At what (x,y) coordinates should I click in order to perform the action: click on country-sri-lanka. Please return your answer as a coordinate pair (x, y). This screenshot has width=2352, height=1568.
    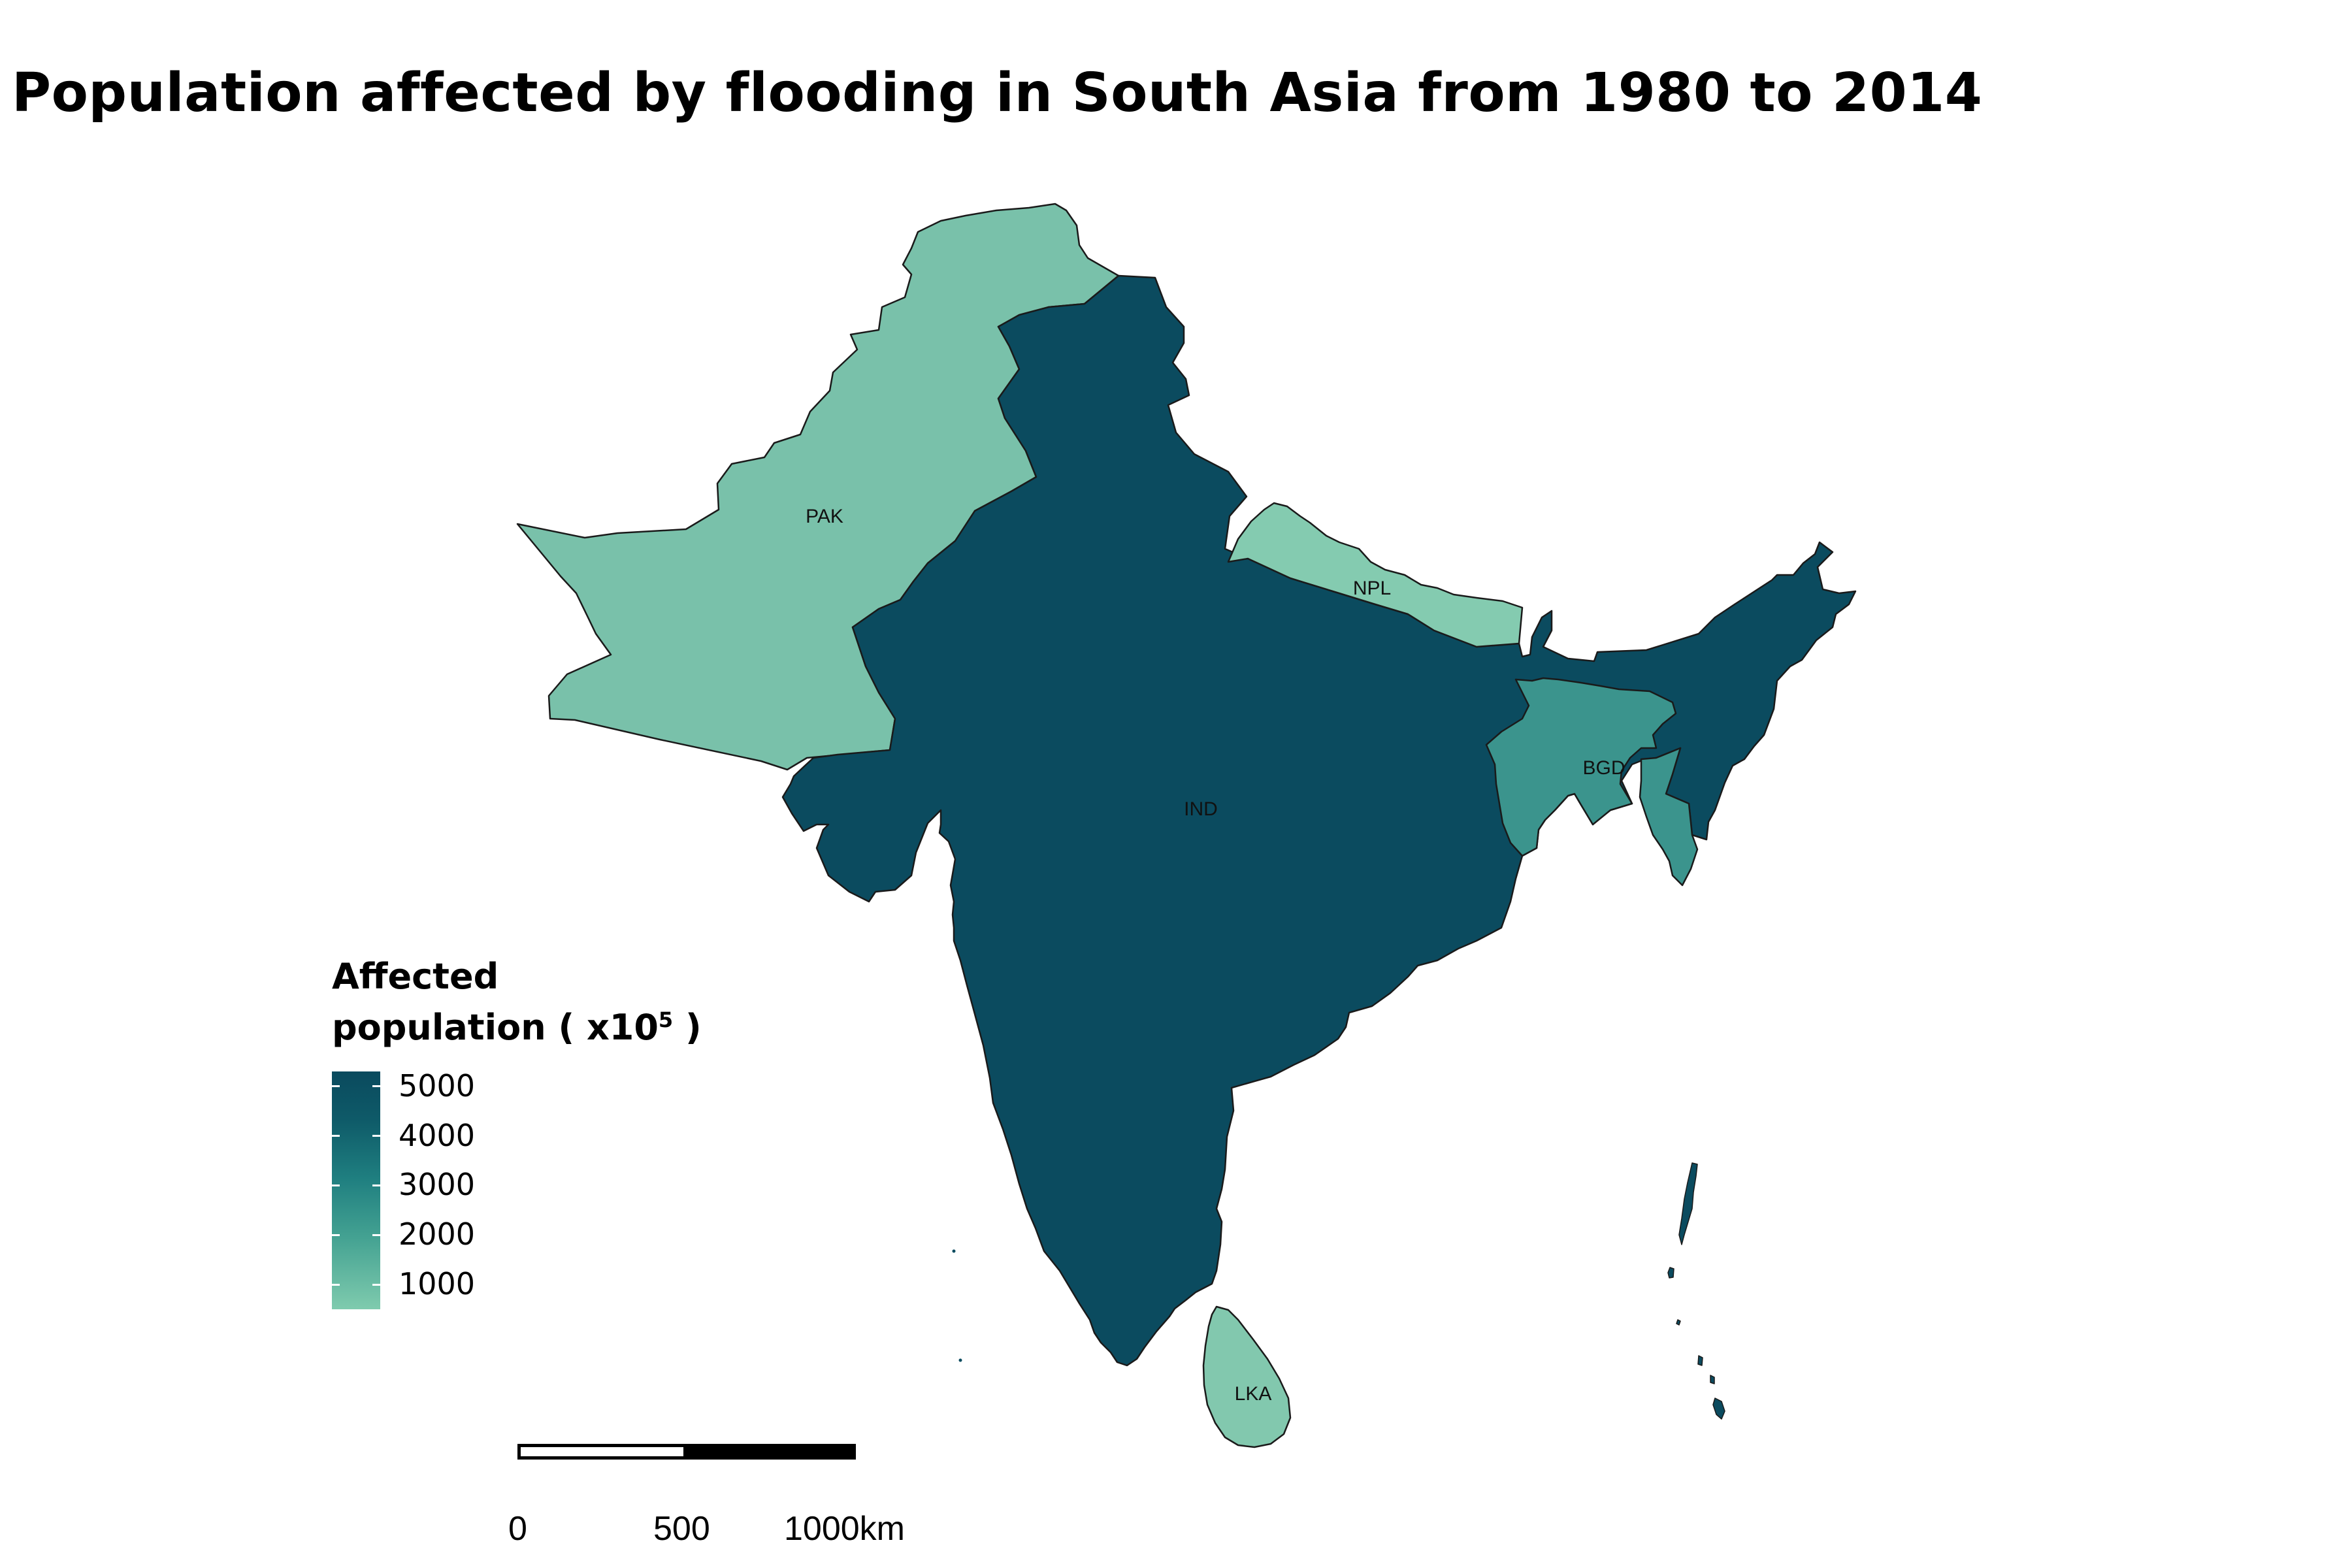
    Looking at the image, I should click on (1247, 1376).